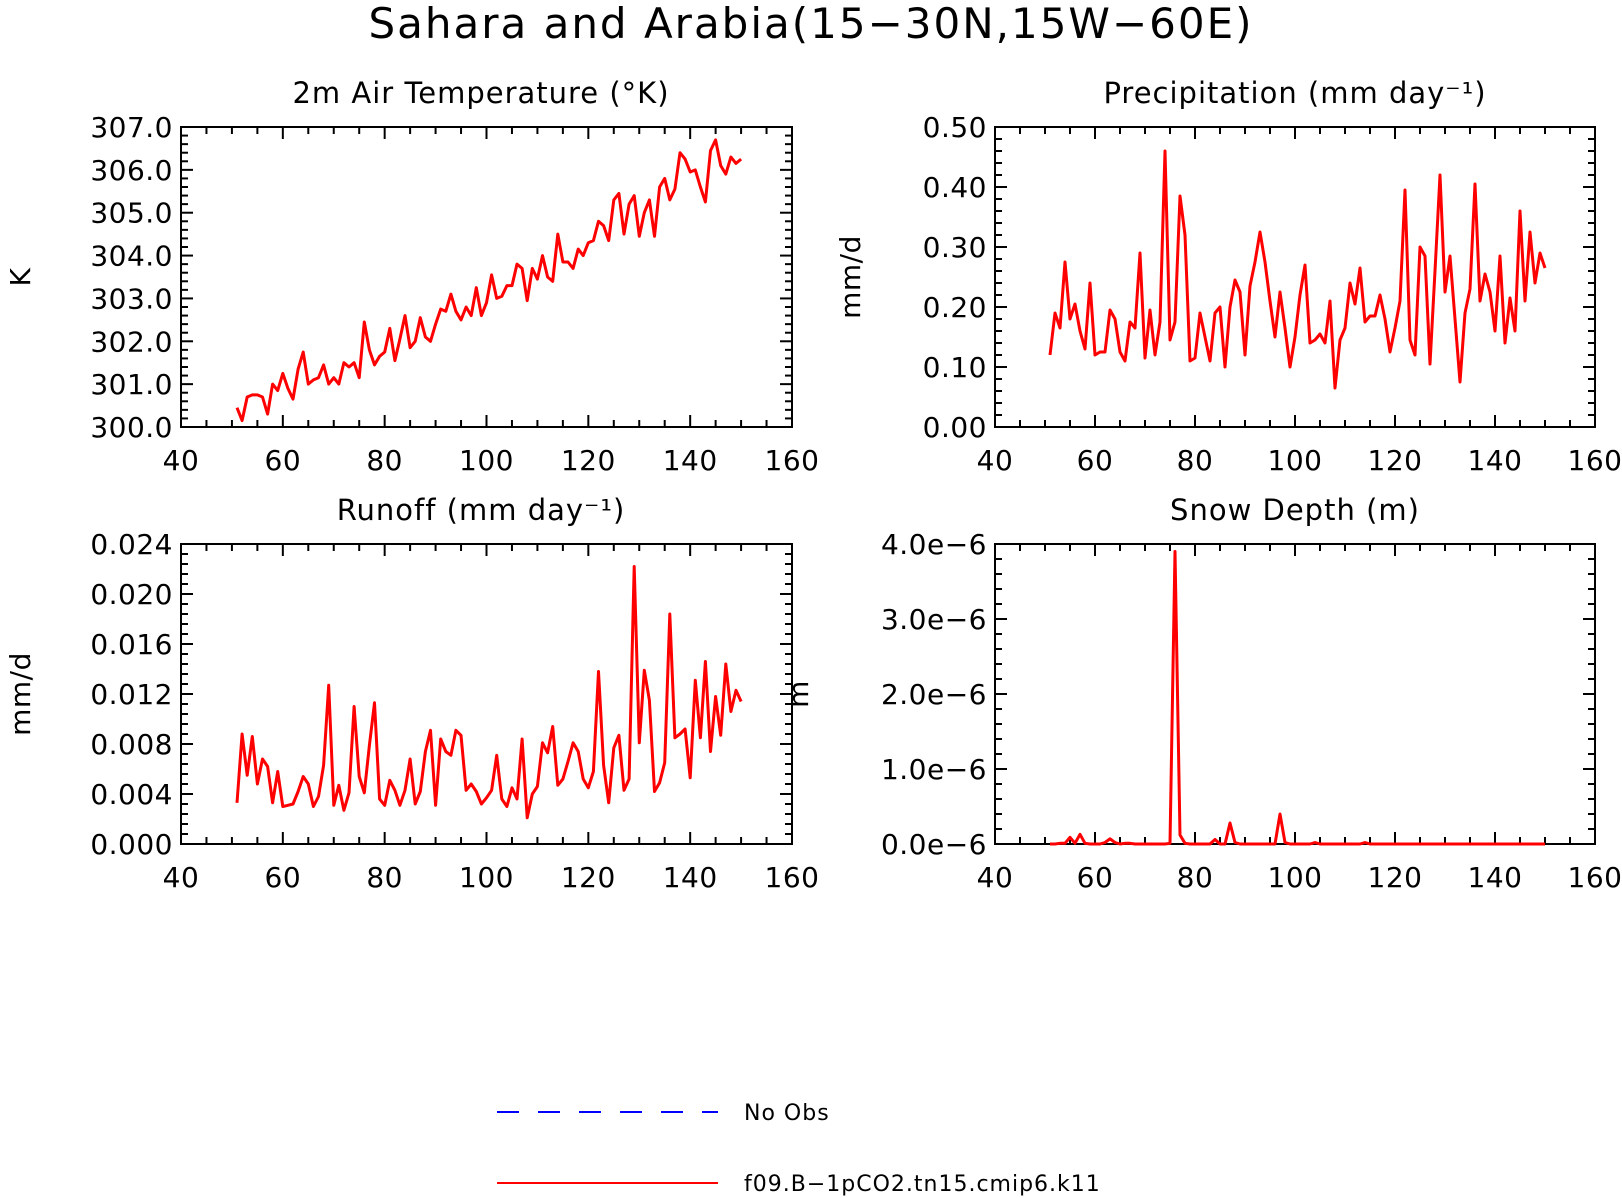  What do you see at coordinates (798, 694) in the screenshot?
I see `snow-depth-ylabel: m` at bounding box center [798, 694].